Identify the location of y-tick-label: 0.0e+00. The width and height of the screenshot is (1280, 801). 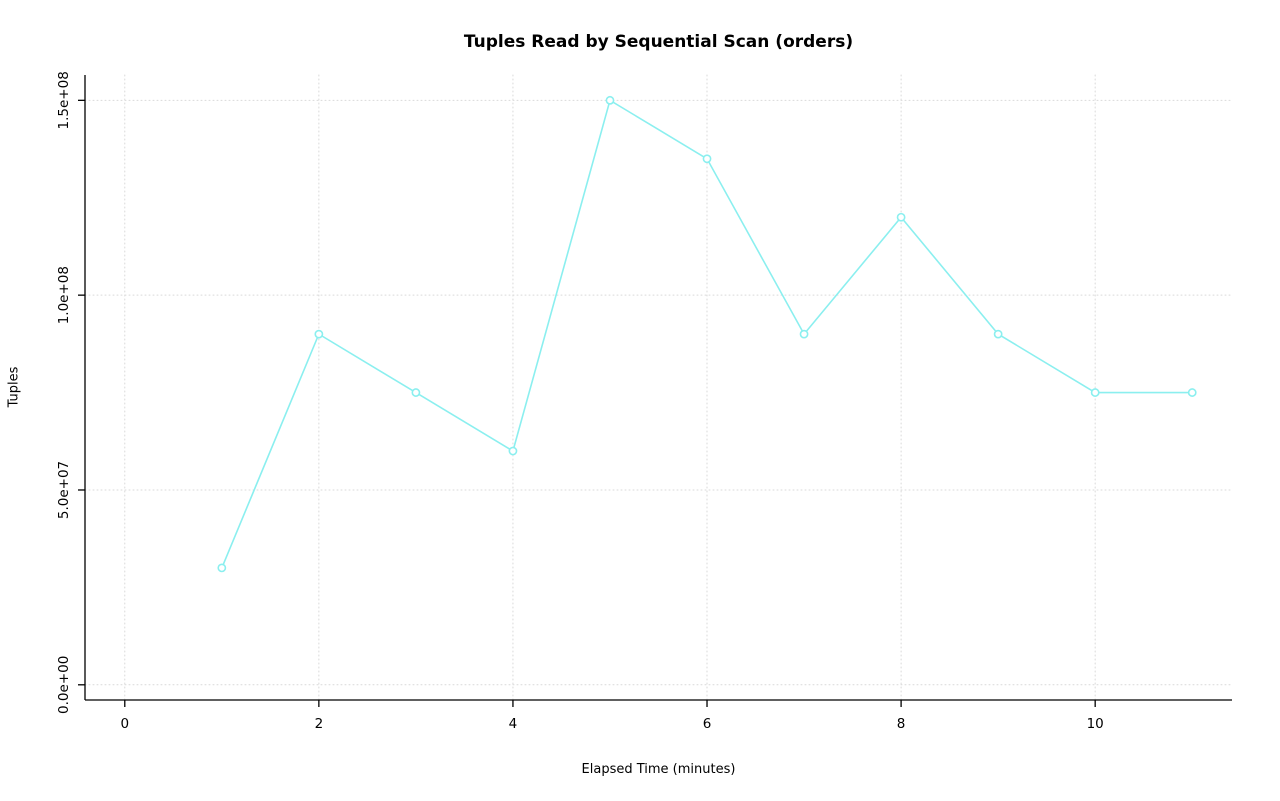
(64, 685).